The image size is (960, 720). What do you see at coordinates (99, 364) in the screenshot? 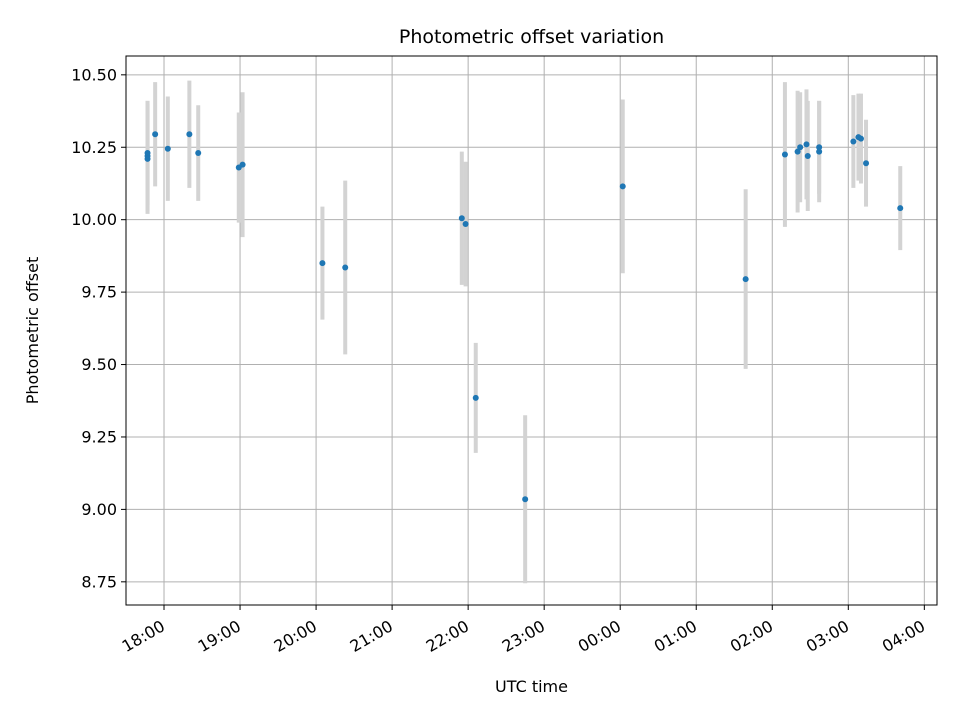
I see `y-tick-label: 9.50` at bounding box center [99, 364].